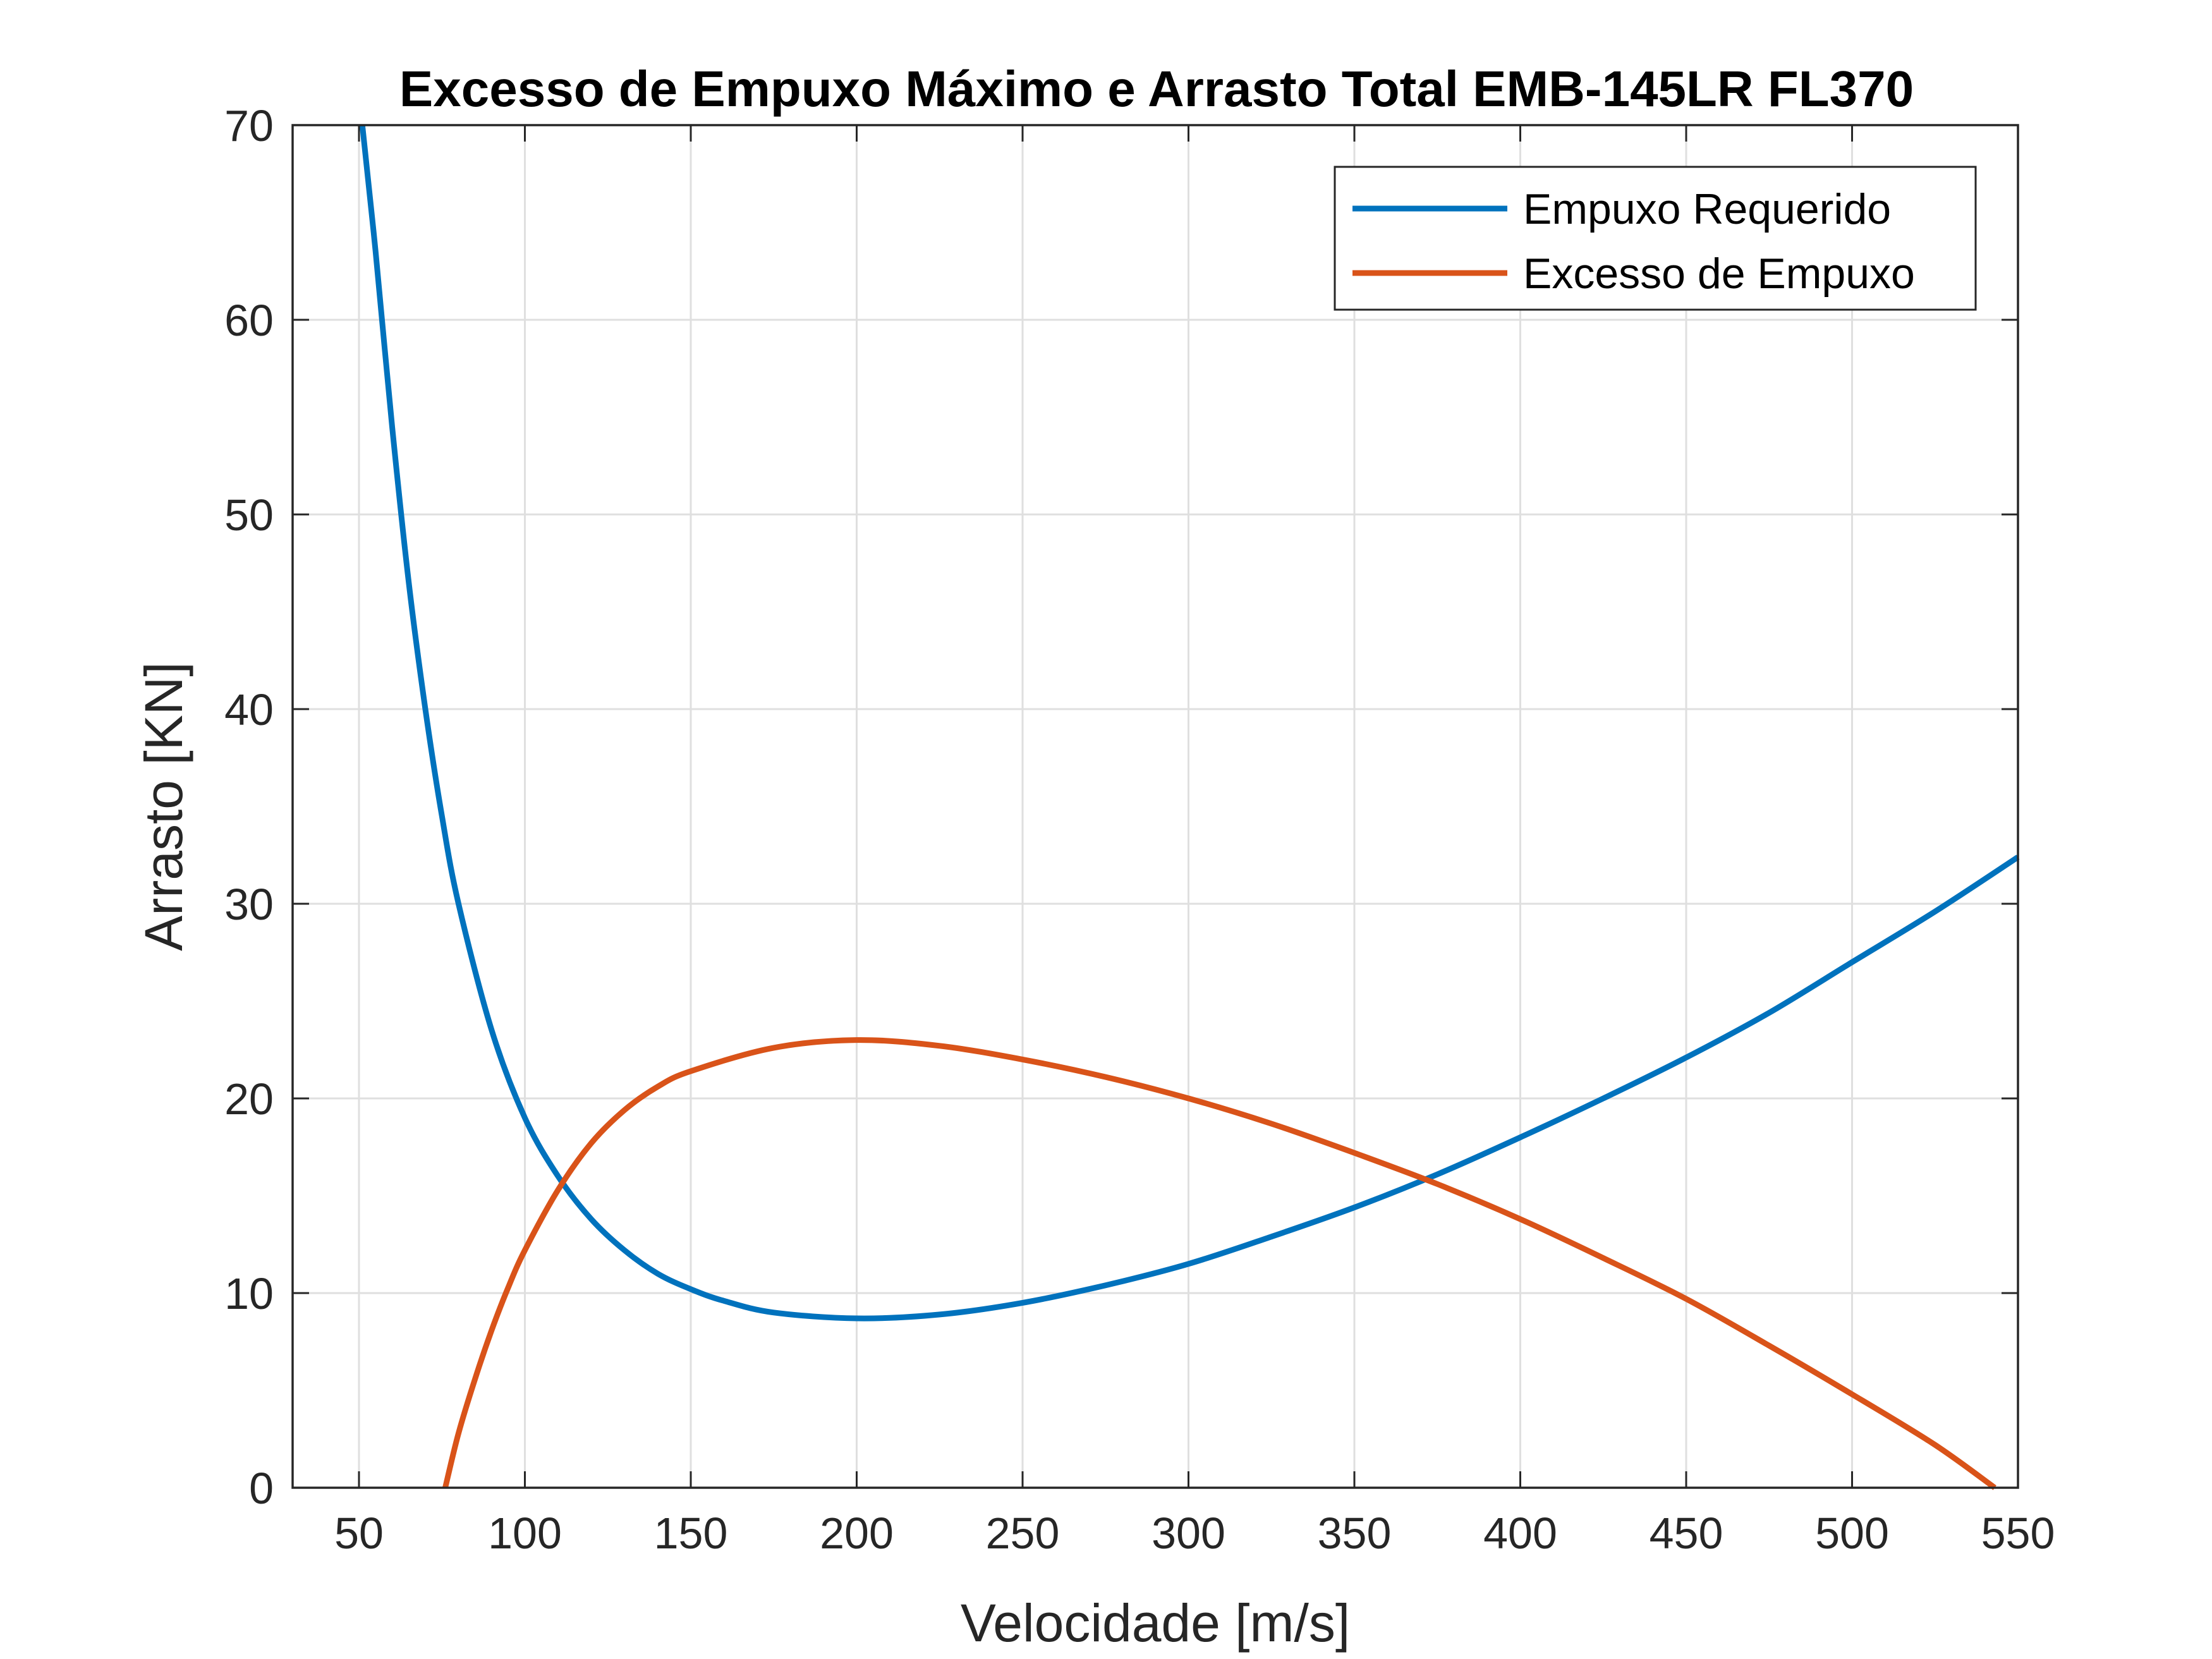  What do you see at coordinates (1707, 209) in the screenshot?
I see `legend-label-empuxo-requerido: Empuxo Requerido` at bounding box center [1707, 209].